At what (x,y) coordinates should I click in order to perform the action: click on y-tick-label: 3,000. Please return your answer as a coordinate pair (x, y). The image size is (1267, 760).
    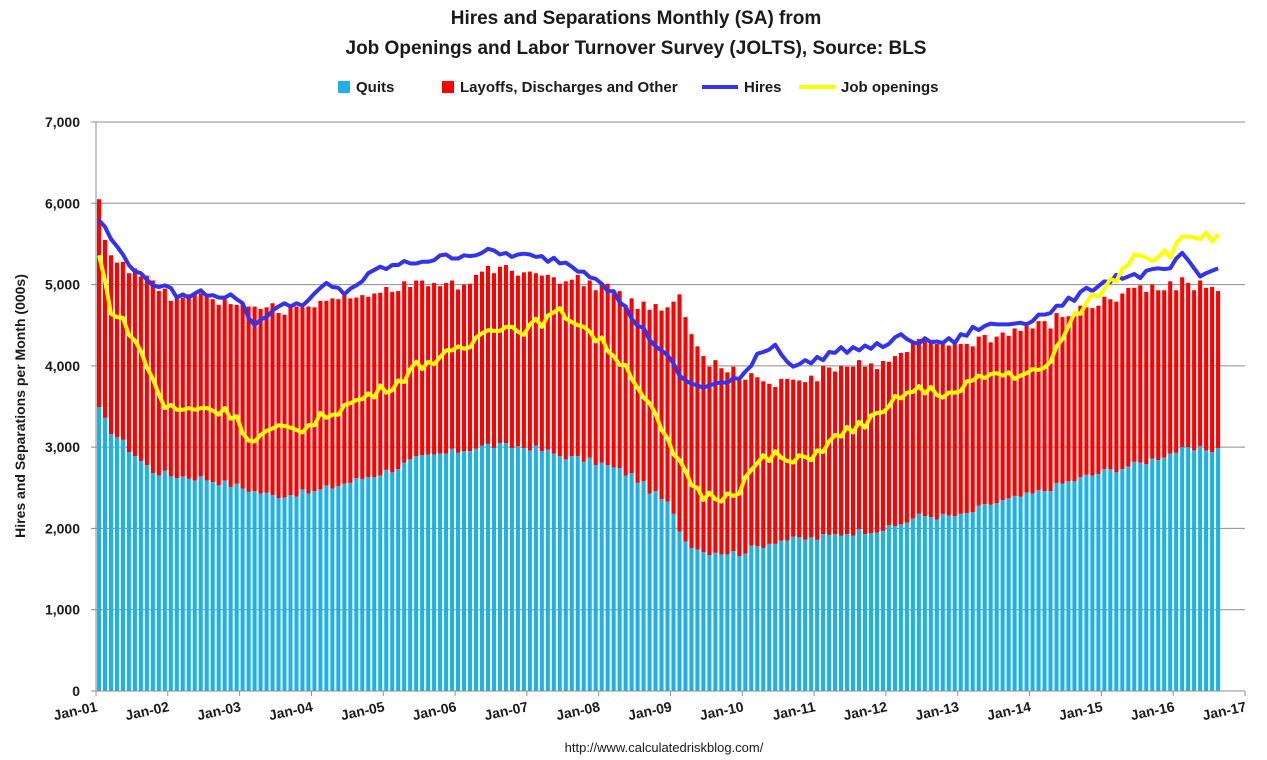
    Looking at the image, I should click on (62, 447).